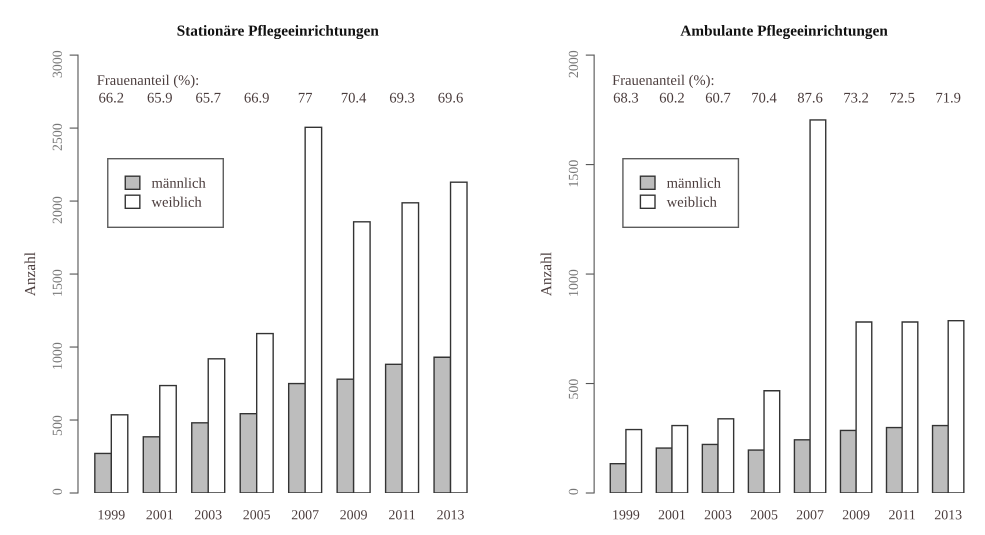  What do you see at coordinates (948, 97) in the screenshot?
I see `annotation: 71.9` at bounding box center [948, 97].